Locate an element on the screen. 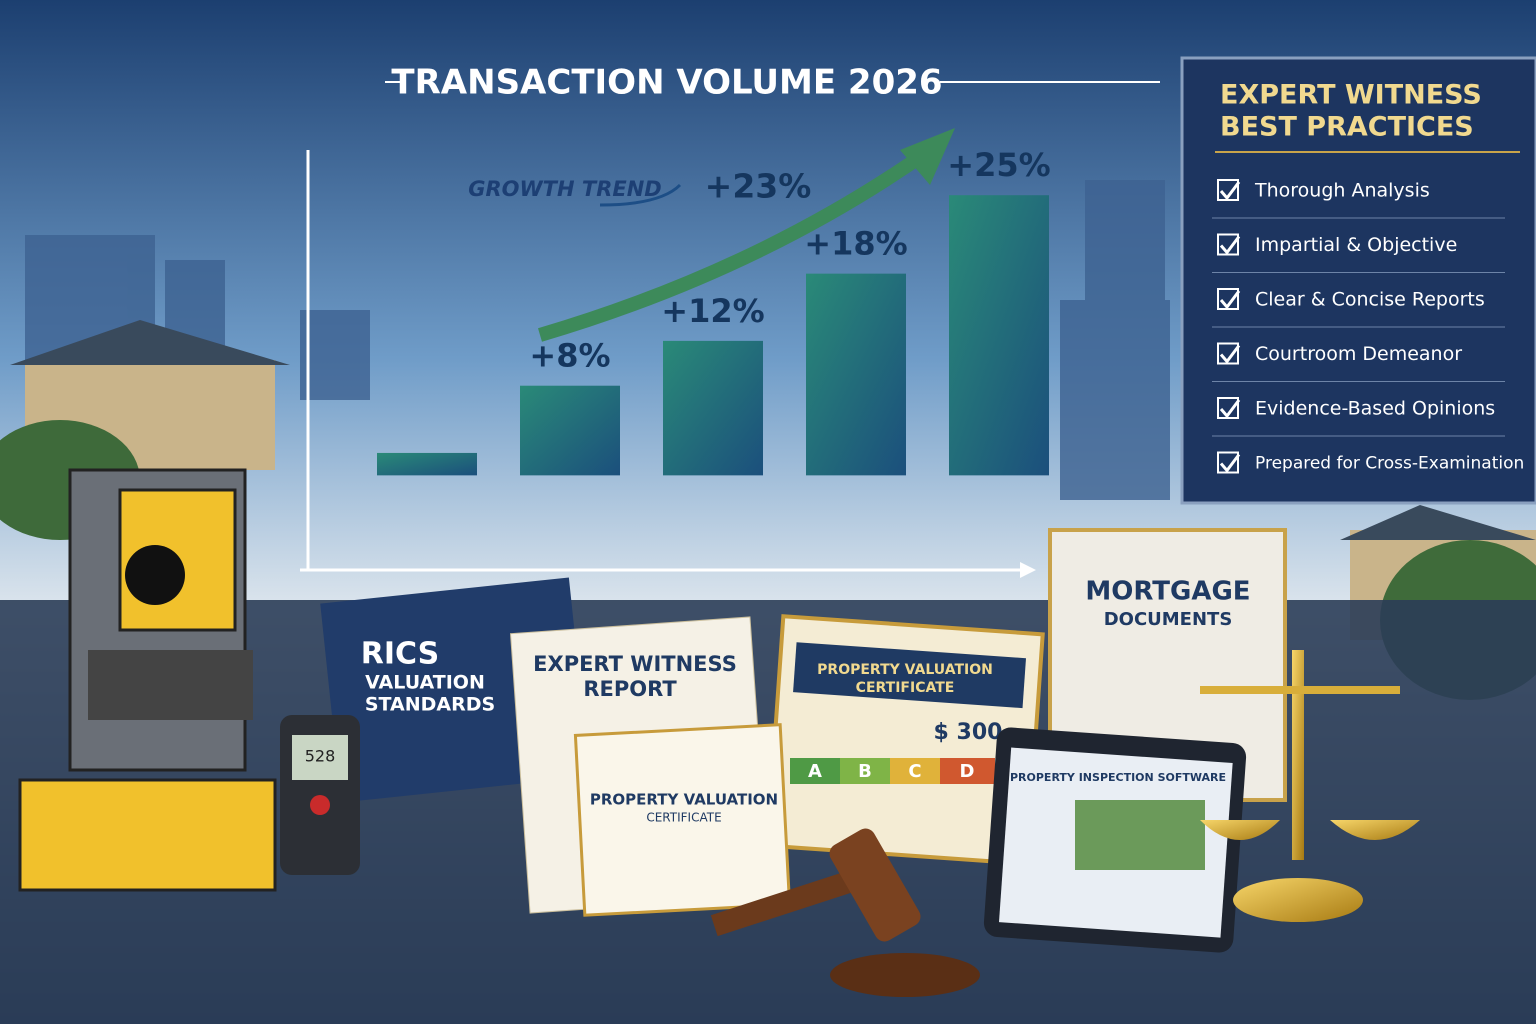 This screenshot has width=1536, height=1024. grade: B is located at coordinates (865, 771).